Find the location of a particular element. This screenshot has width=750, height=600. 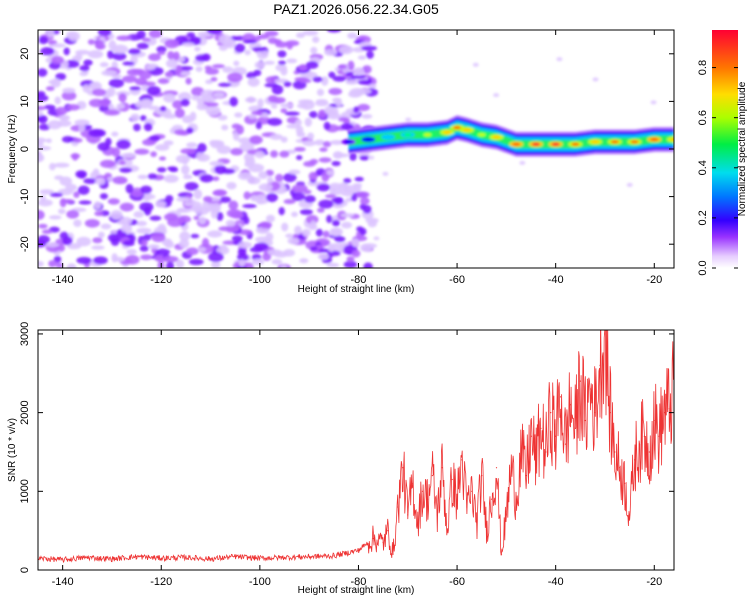

colorbar-tick-label: 0.8 is located at coordinates (703, 67).